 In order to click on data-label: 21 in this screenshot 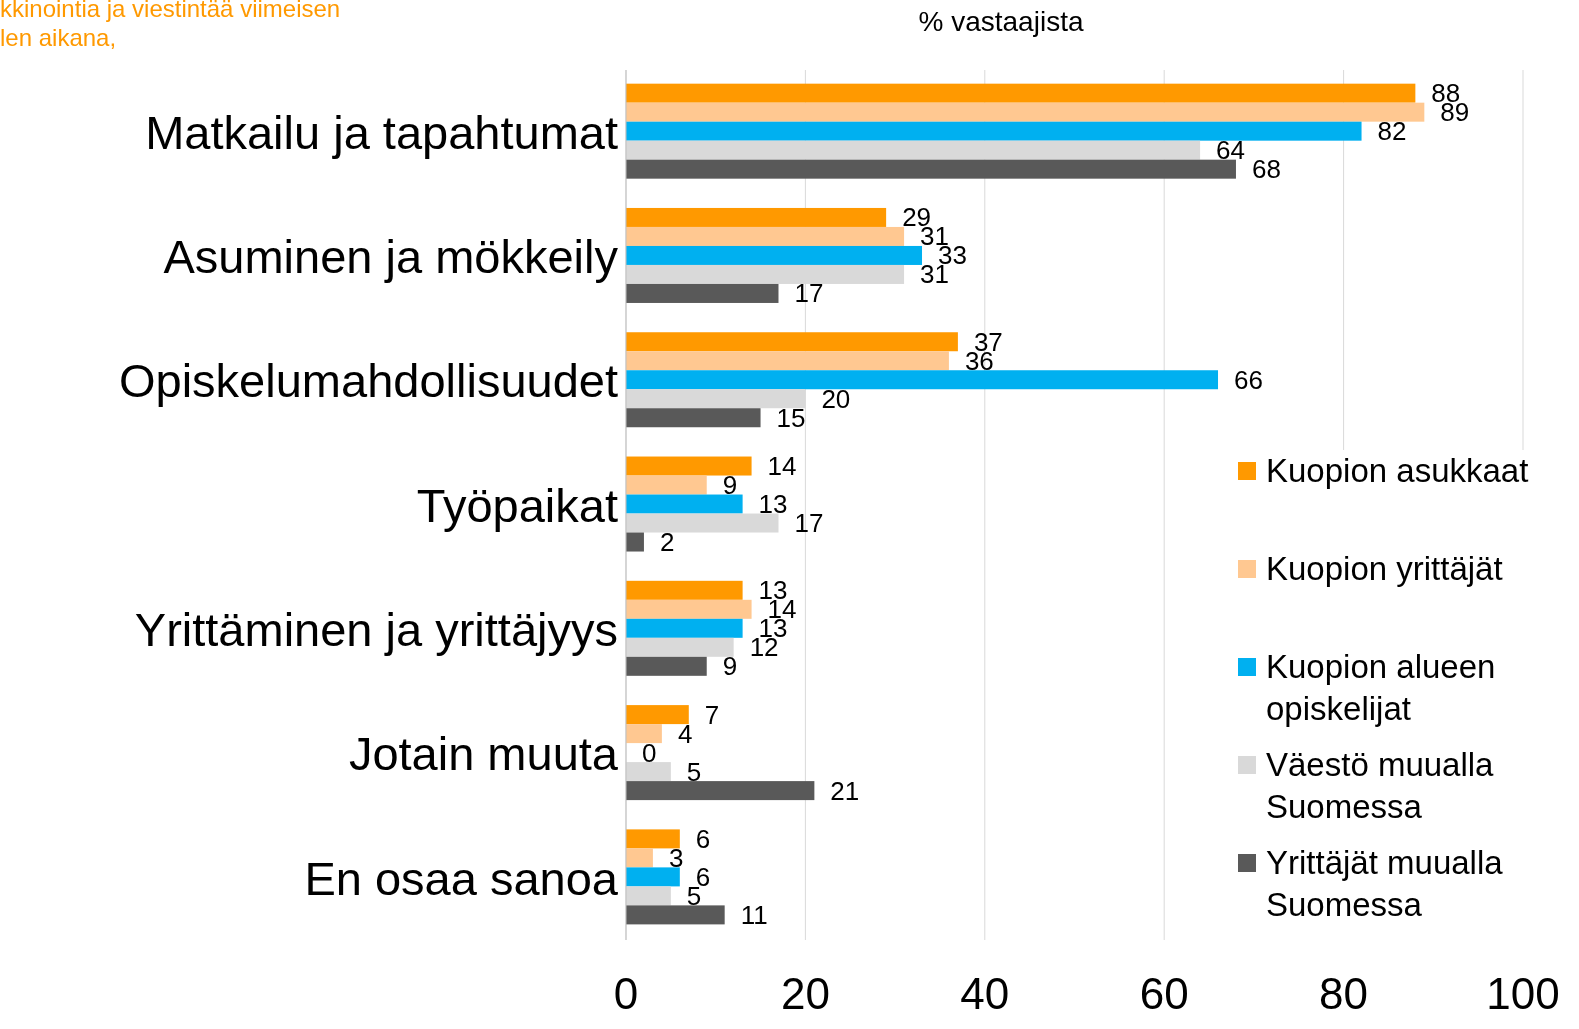, I will do `click(845, 790)`.